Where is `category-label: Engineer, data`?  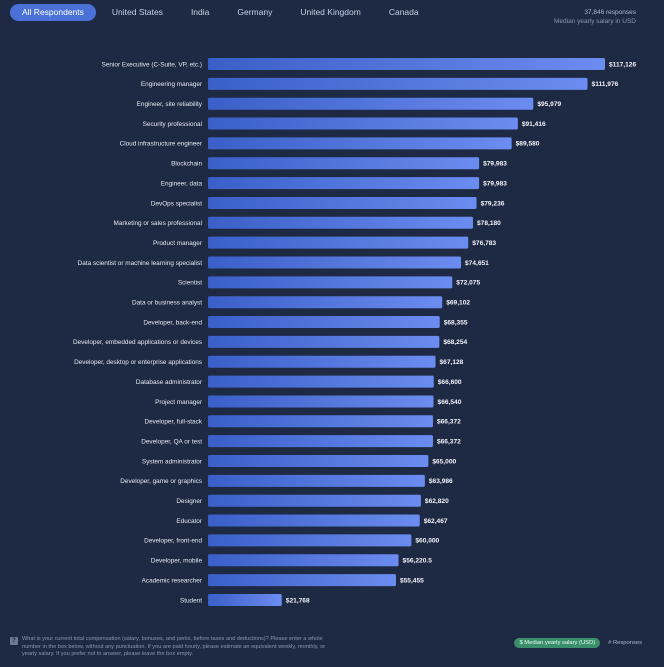 category-label: Engineer, data is located at coordinates (182, 183).